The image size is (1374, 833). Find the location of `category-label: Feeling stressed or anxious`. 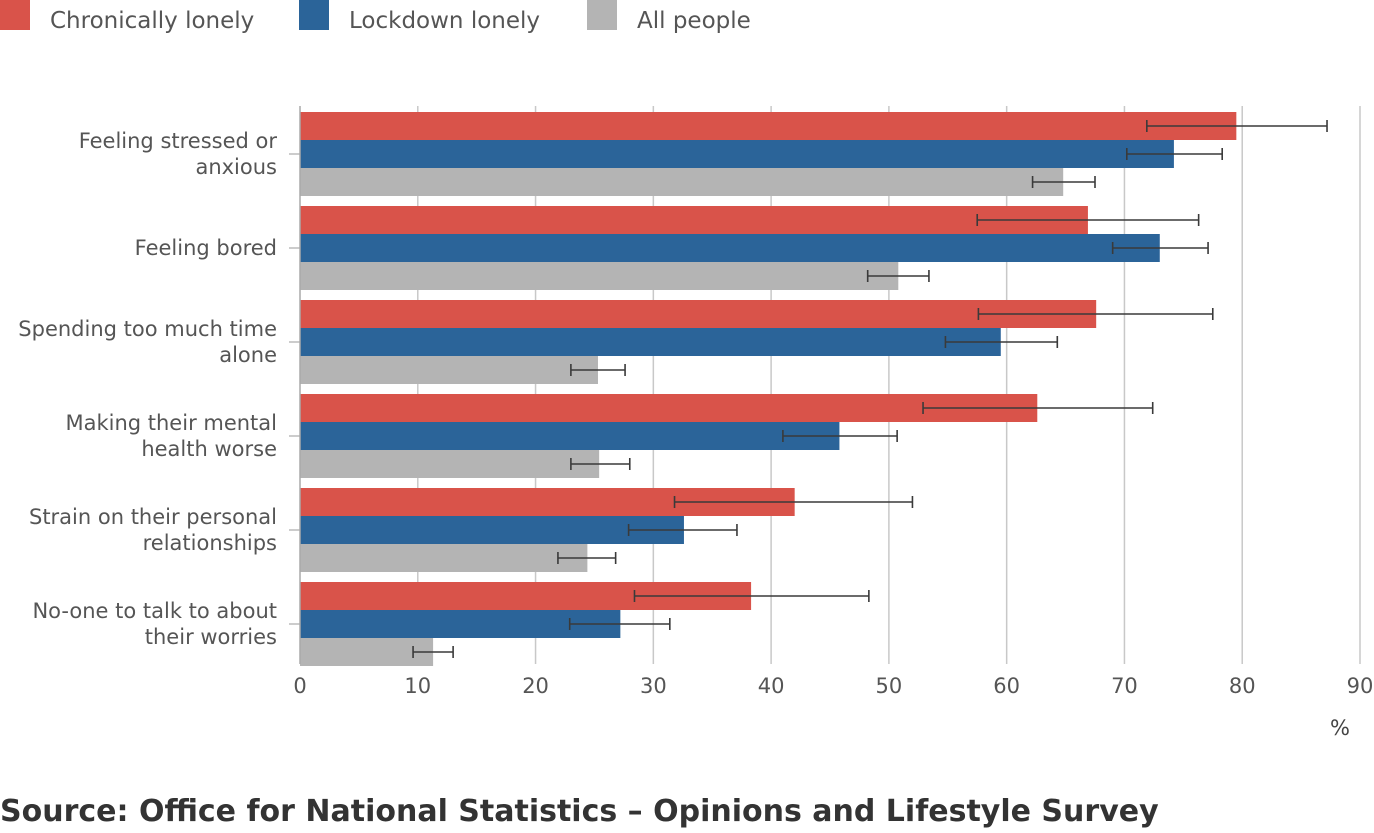

category-label: Feeling stressed or anxious is located at coordinates (178, 154).